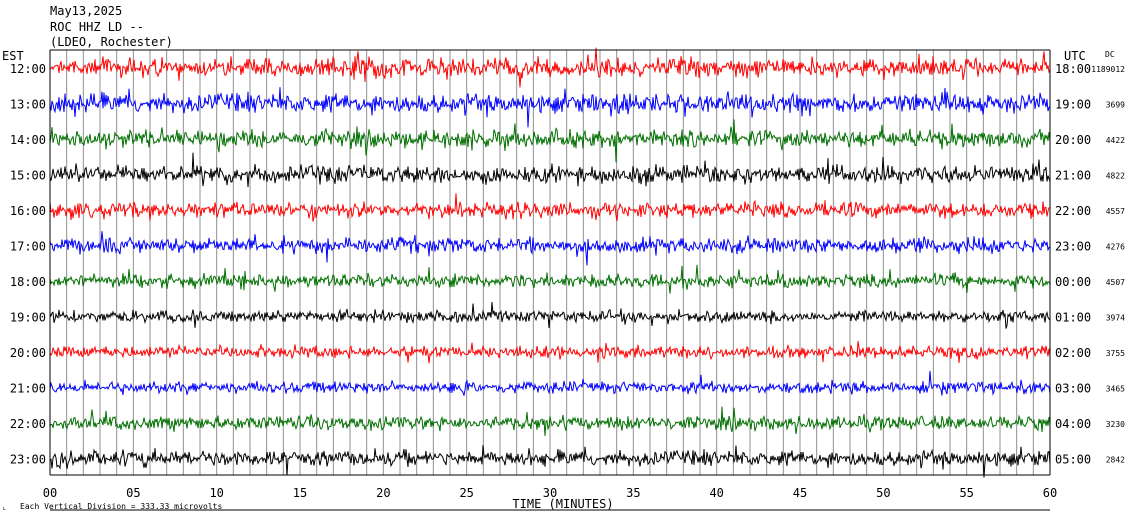 This screenshot has width=1130, height=519. I want to click on x-tick-label: 10, so click(216, 493).